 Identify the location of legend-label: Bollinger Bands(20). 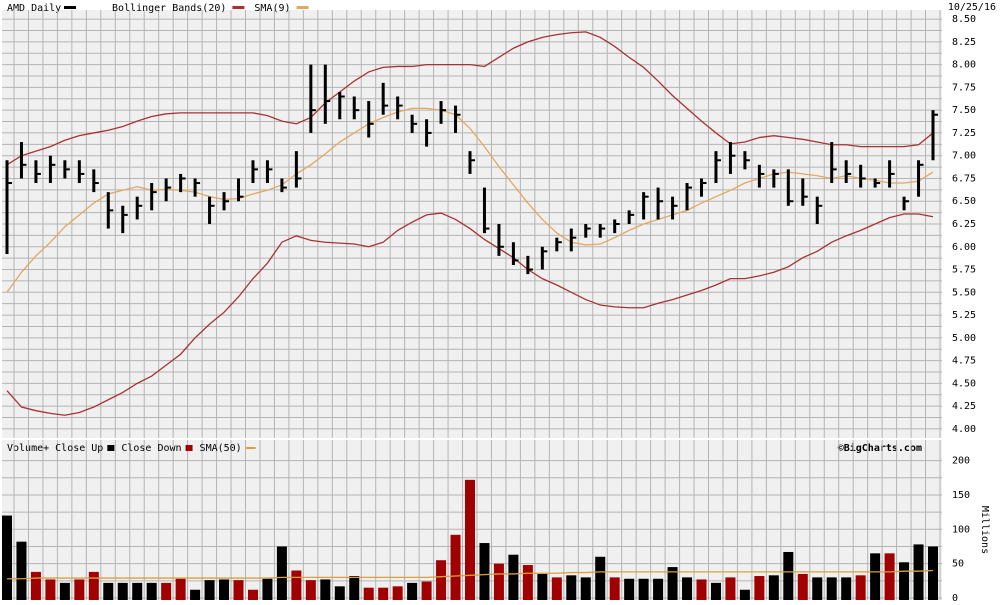
(169, 8).